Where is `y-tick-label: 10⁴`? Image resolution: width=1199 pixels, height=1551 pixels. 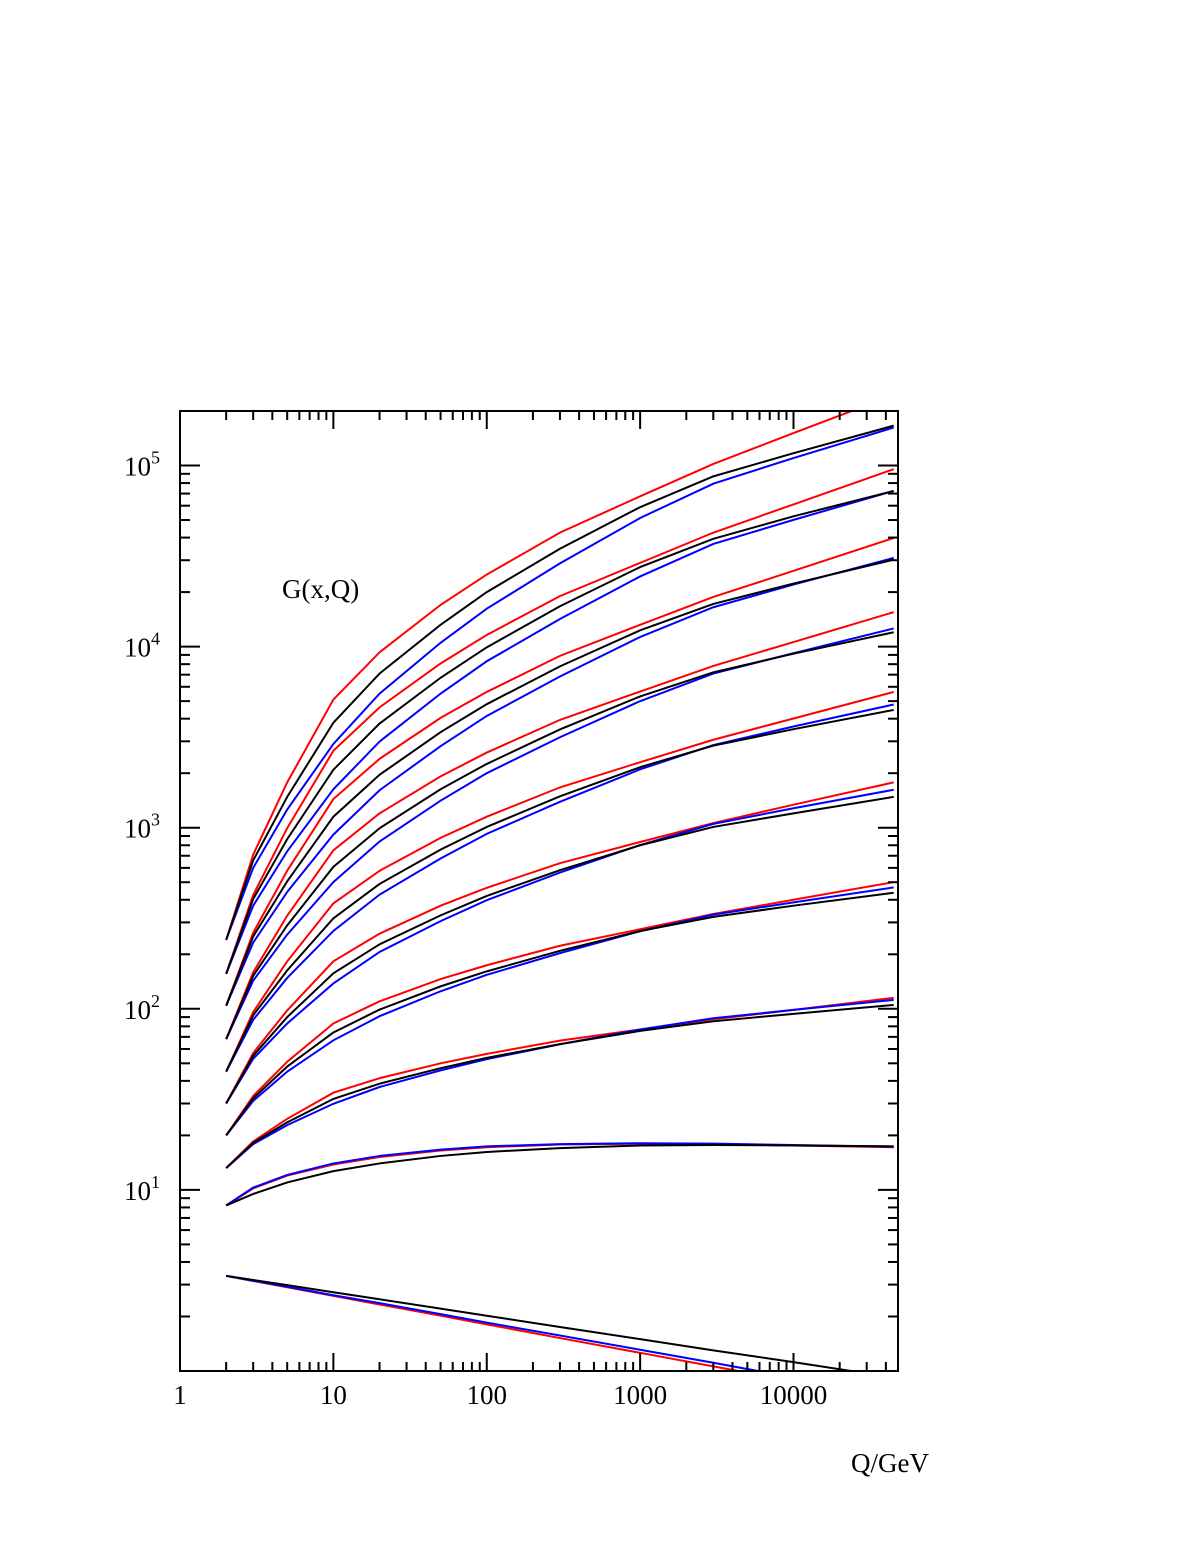 y-tick-label: 10⁴ is located at coordinates (142, 646).